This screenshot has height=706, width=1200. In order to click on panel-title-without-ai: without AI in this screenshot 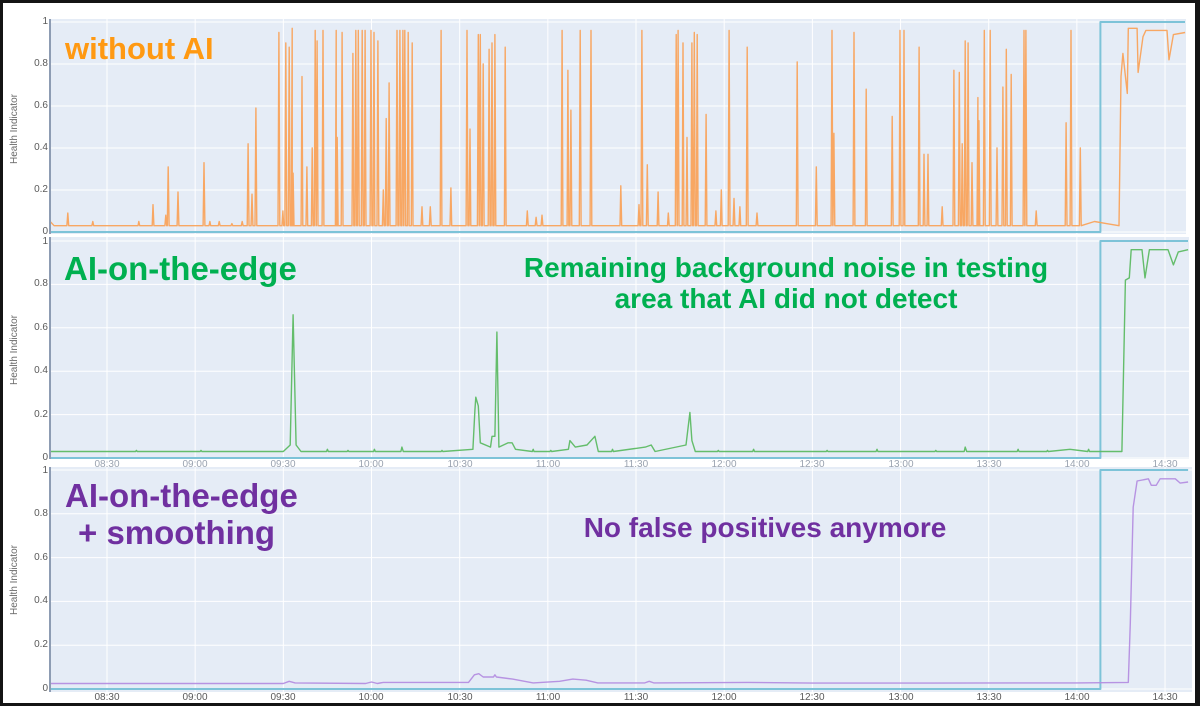, I will do `click(139, 49)`.